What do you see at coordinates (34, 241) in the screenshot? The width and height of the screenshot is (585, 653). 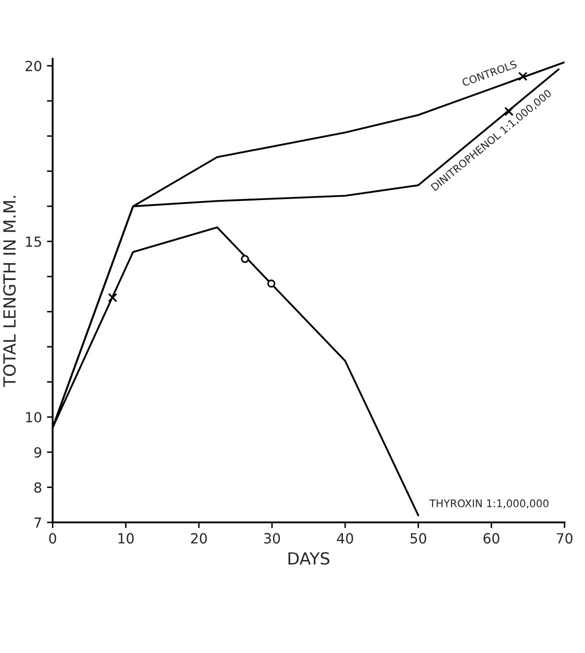 I see `y-tick-label: 15` at bounding box center [34, 241].